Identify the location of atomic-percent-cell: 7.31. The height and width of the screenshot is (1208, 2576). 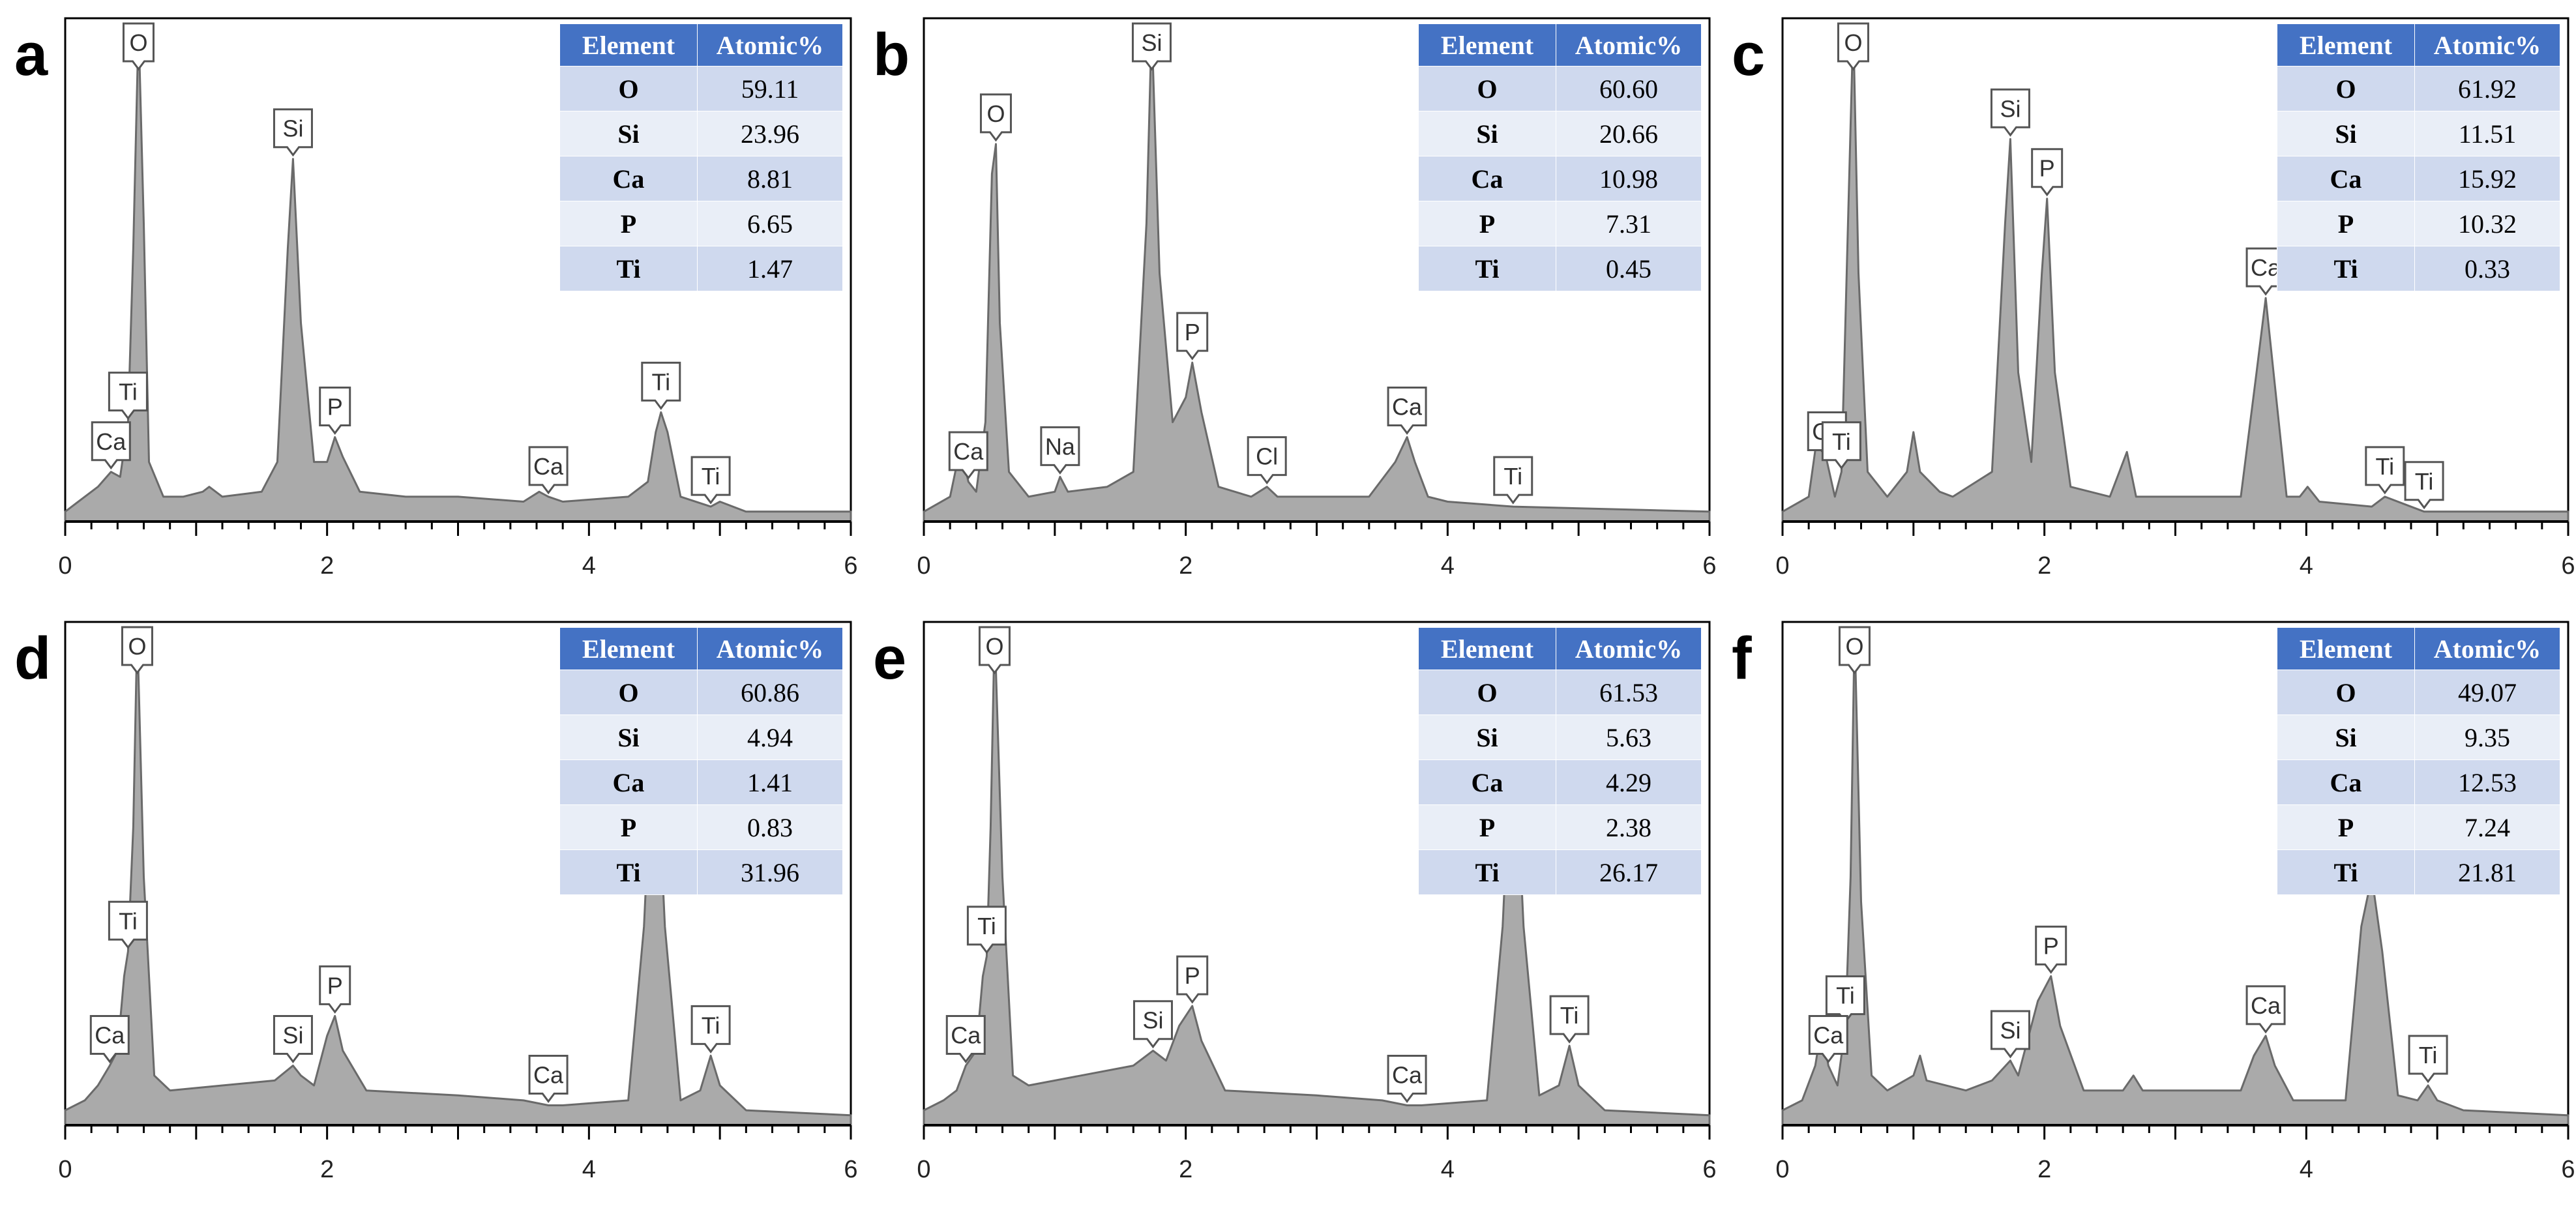
(1629, 223).